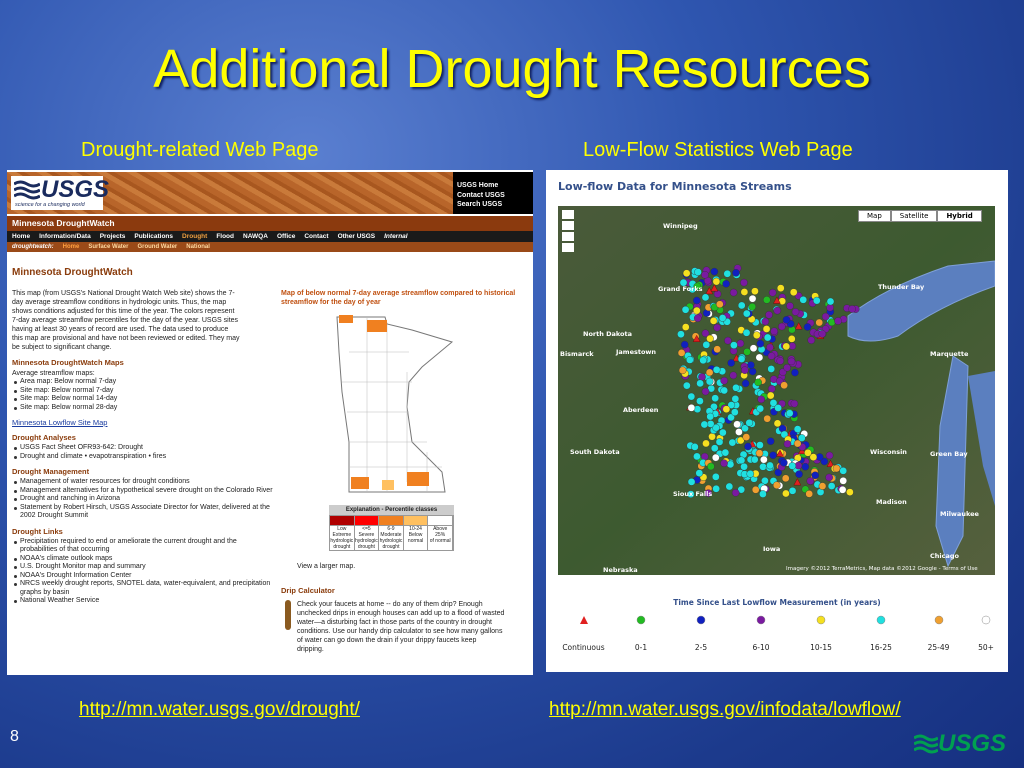 The height and width of the screenshot is (768, 1024). Describe the element at coordinates (914, 216) in the screenshot. I see `map-button: Satellite` at that location.